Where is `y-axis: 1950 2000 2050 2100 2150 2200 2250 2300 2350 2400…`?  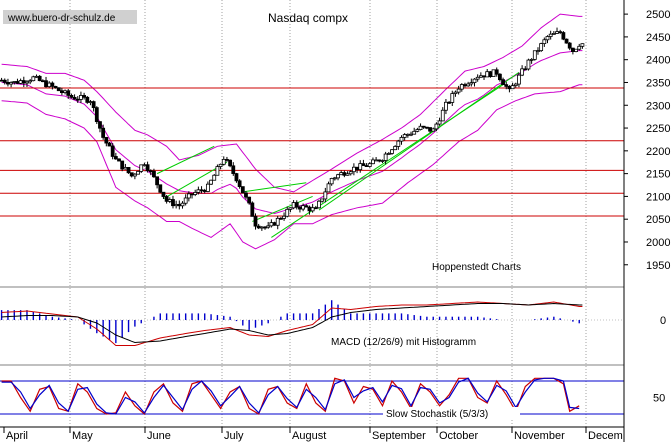 y-axis: 1950 2000 2050 2100 2150 2200 2250 2300 2350 2400… is located at coordinates (647, 207).